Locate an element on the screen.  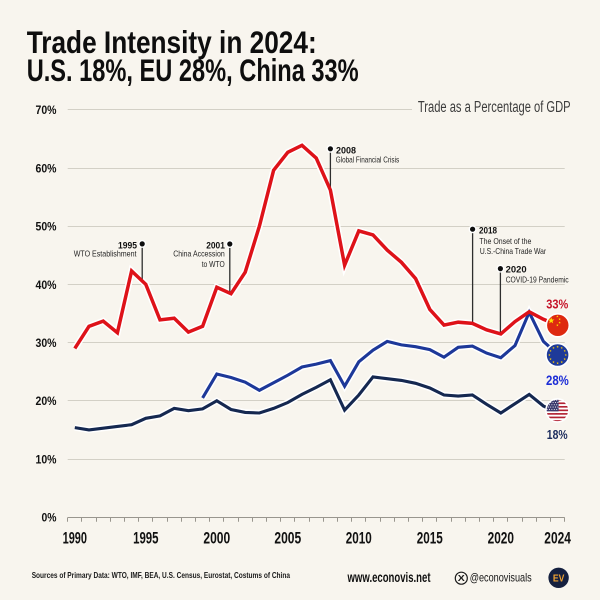
svg-text: 0% is located at coordinates (49, 518).